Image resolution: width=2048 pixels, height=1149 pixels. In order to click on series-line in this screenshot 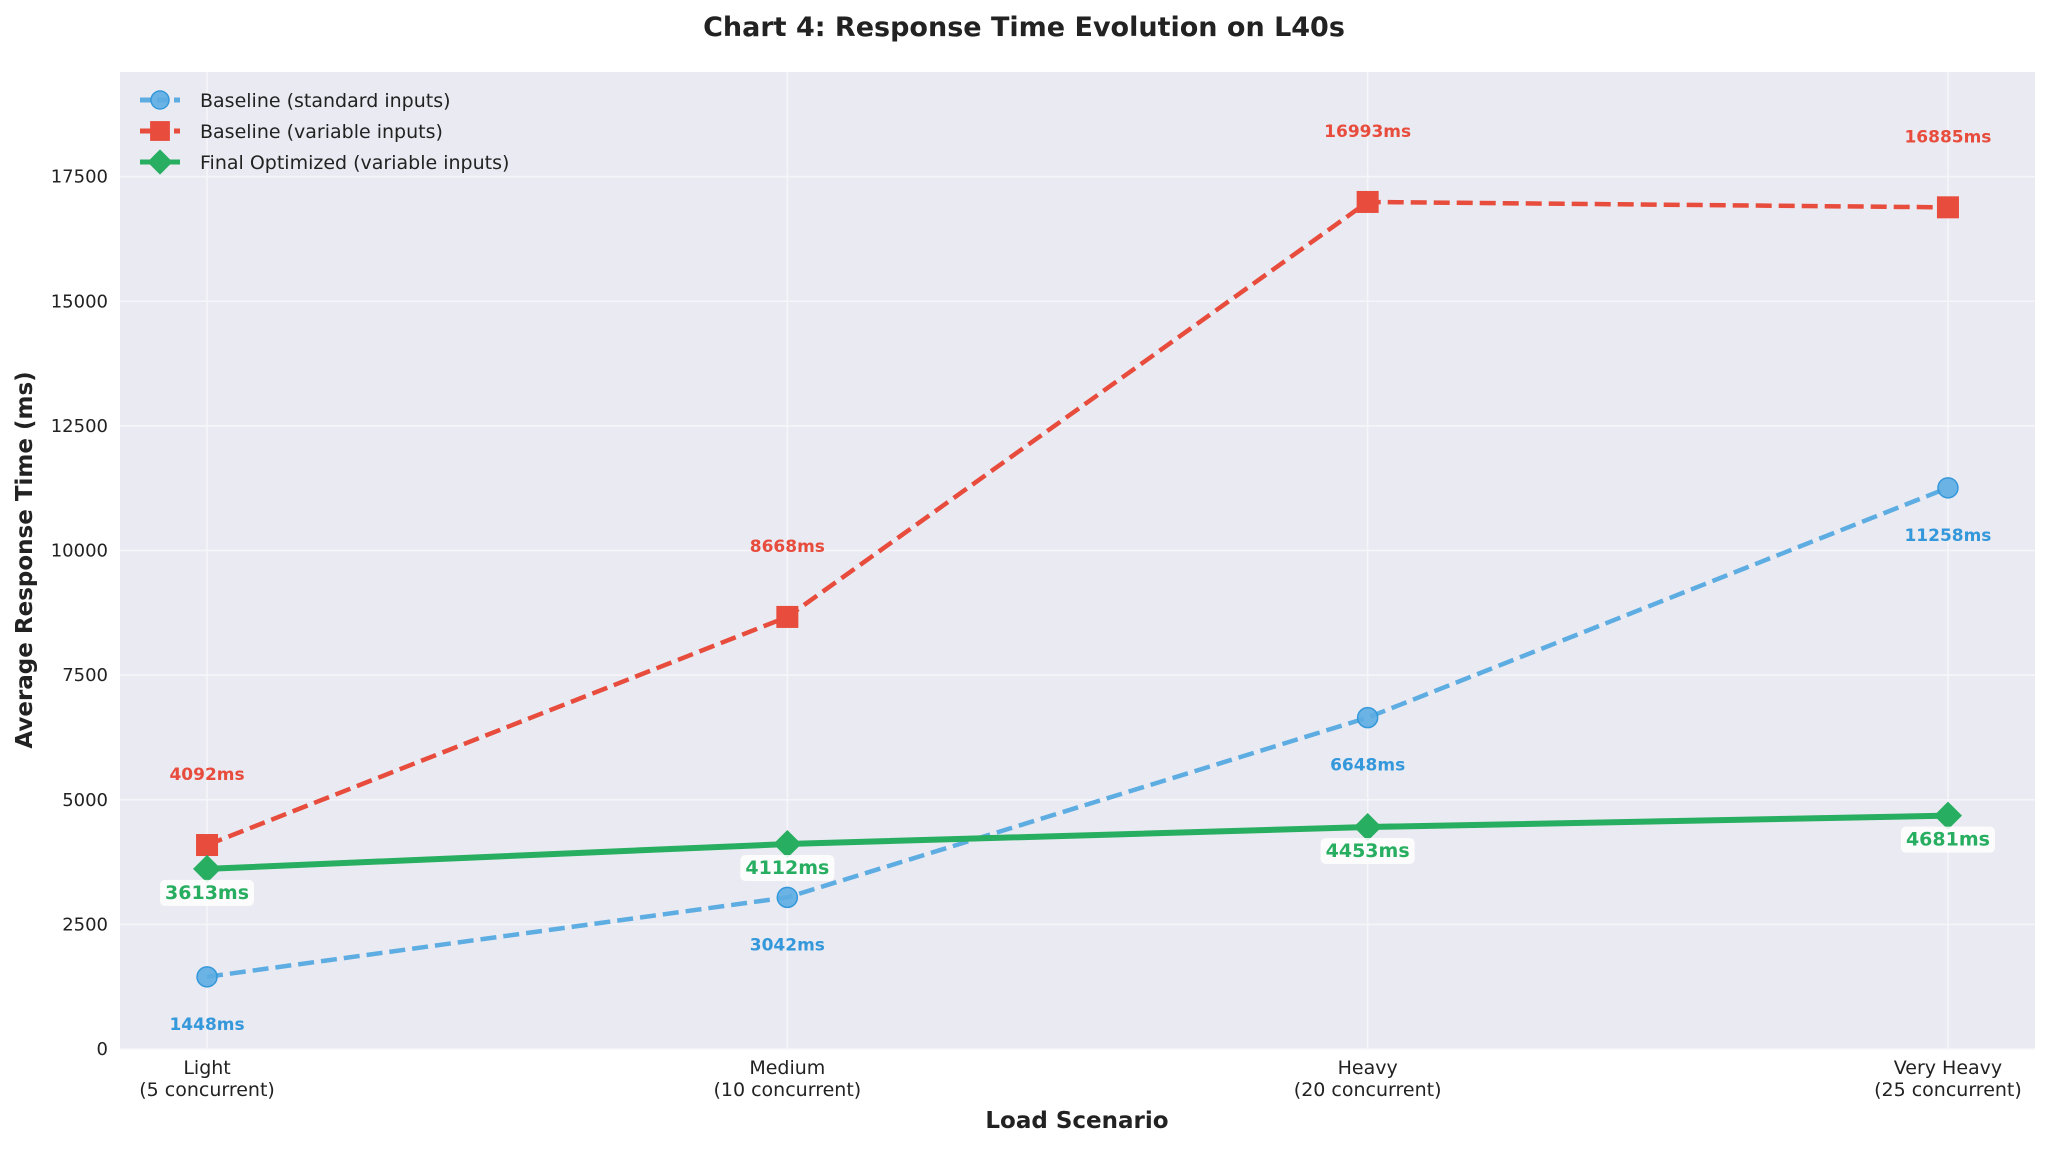, I will do `click(1077, 842)`.